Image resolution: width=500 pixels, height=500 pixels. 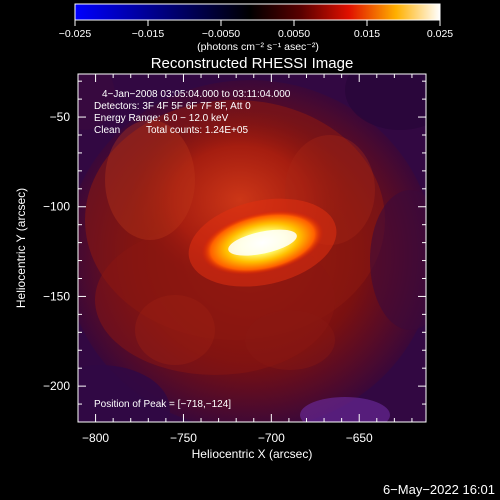 What do you see at coordinates (75, 34) in the screenshot?
I see `colorbar-tick-label: −0.025` at bounding box center [75, 34].